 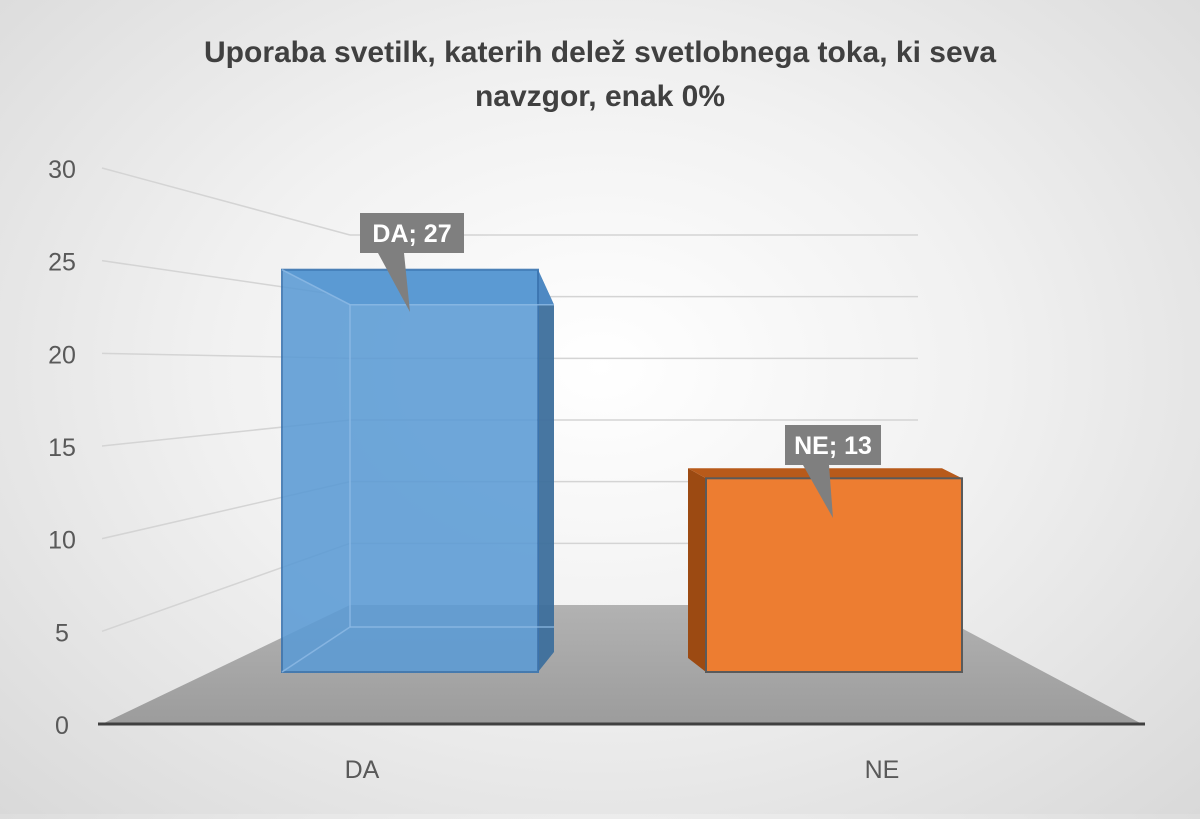 What do you see at coordinates (62, 541) in the screenshot?
I see `y-tick-label: 10` at bounding box center [62, 541].